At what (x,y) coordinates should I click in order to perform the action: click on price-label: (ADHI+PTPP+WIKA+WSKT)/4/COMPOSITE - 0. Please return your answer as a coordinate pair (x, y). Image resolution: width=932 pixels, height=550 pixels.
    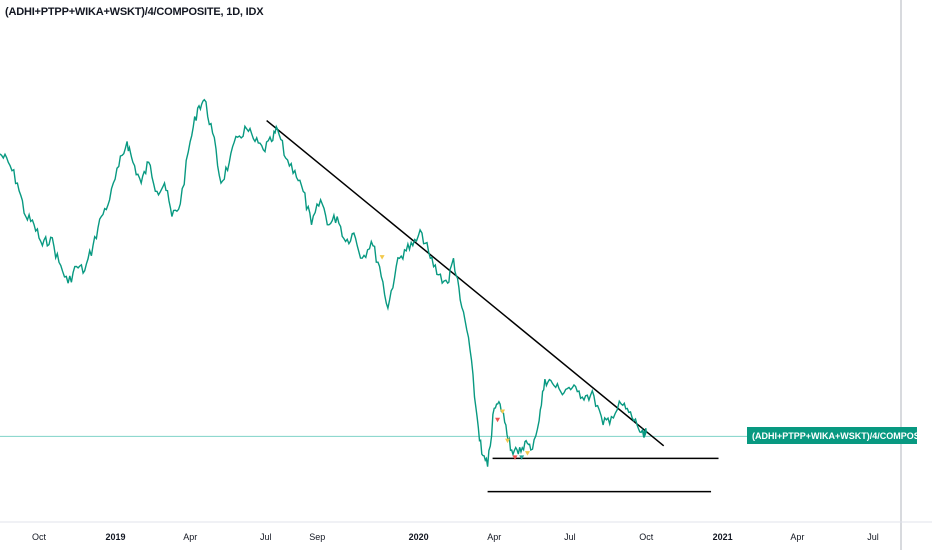
    Looking at the image, I should click on (839, 435).